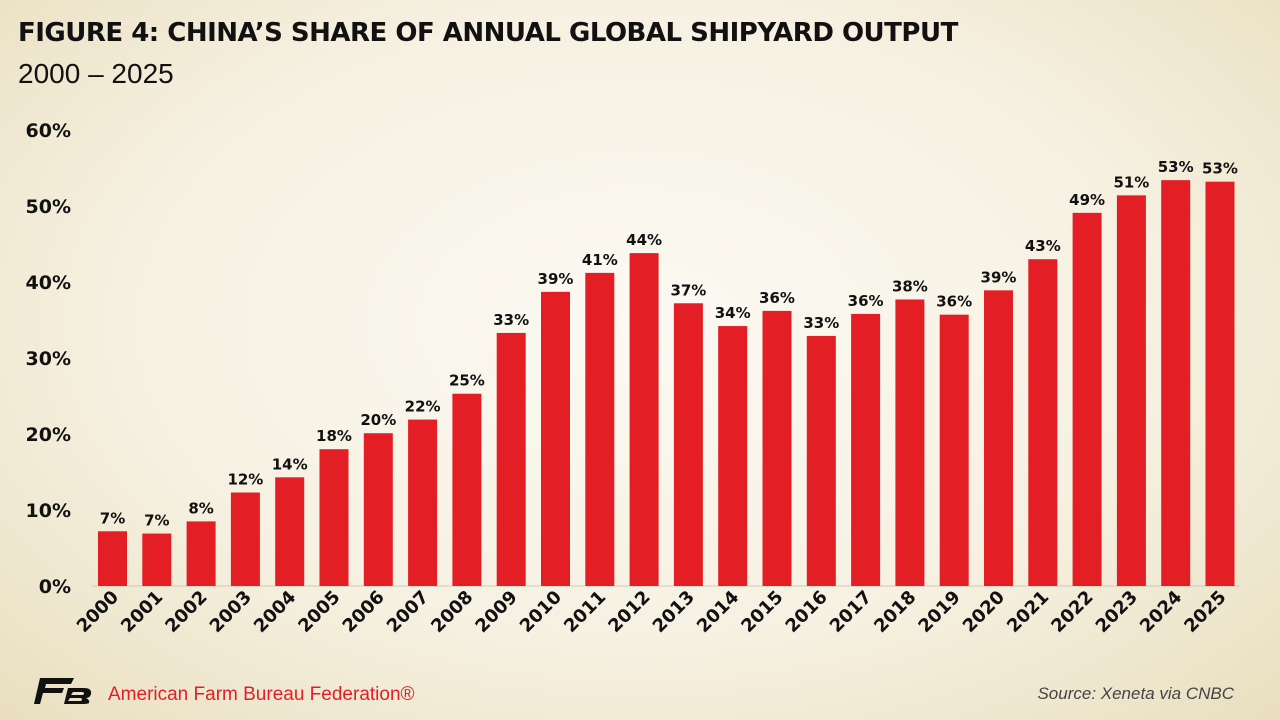 This screenshot has height=720, width=1280. I want to click on x-tick-label: 2011, so click(585, 612).